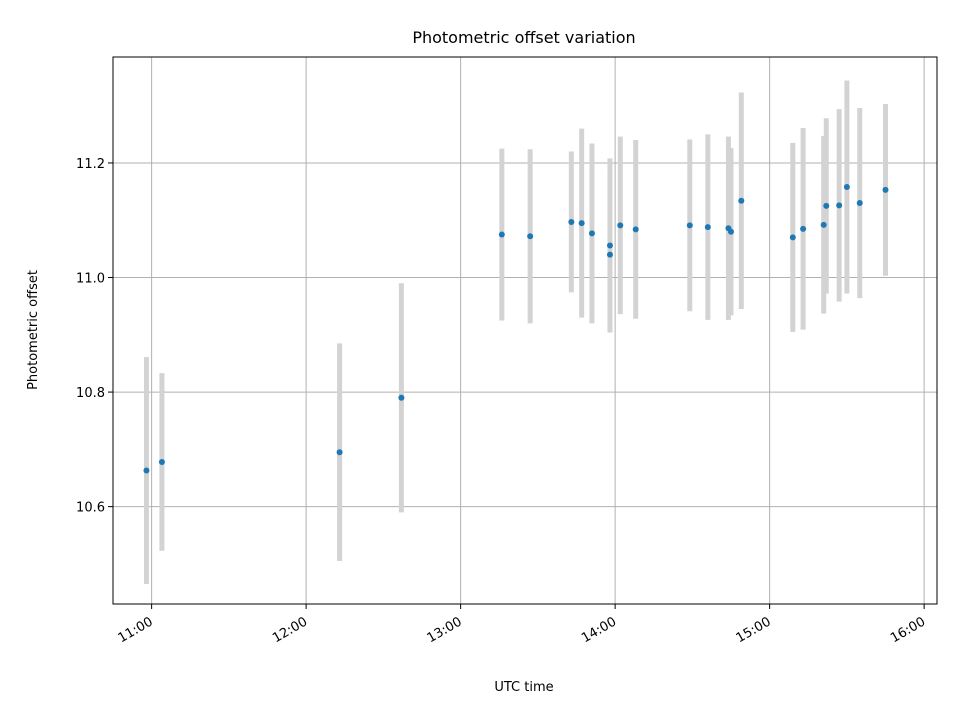 This screenshot has width=960, height=720. What do you see at coordinates (290, 630) in the screenshot?
I see `x-tick-label: 12:00` at bounding box center [290, 630].